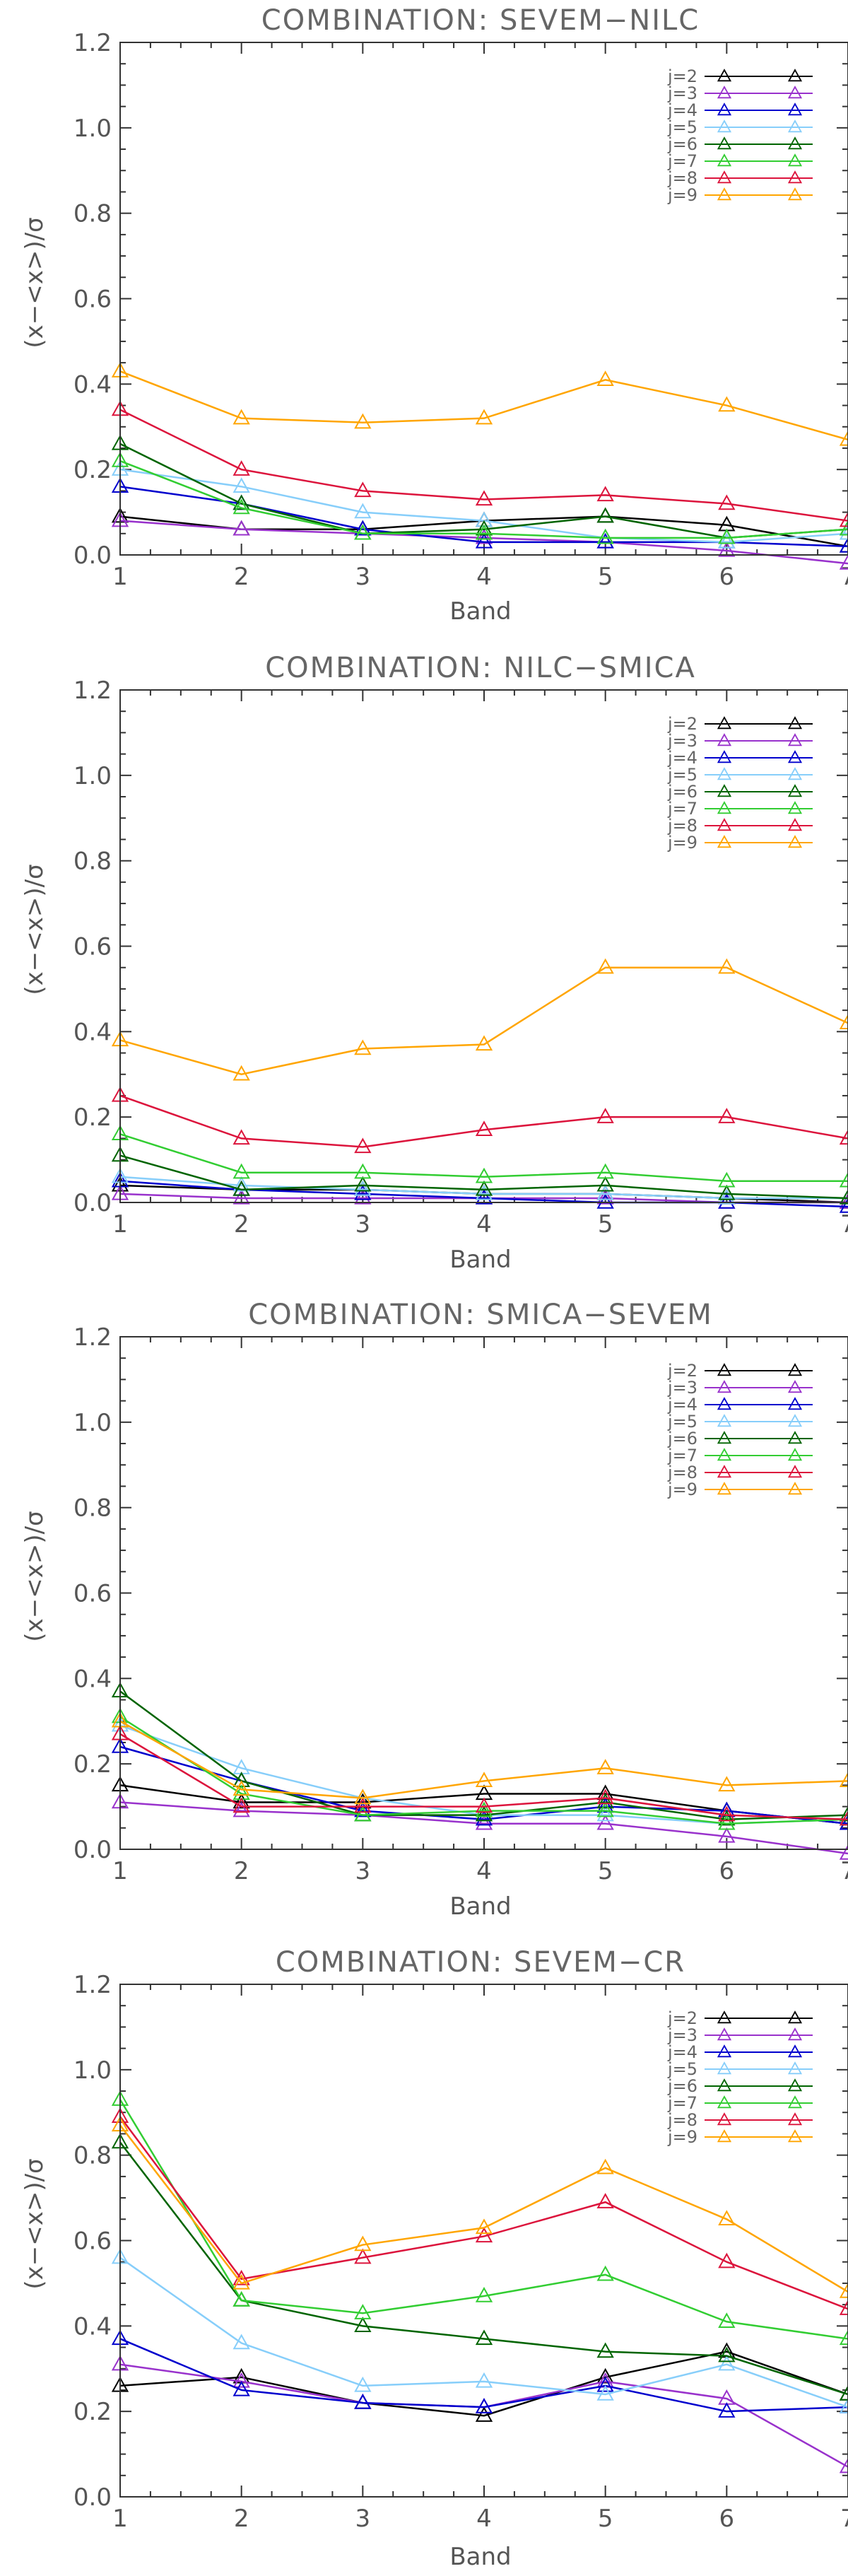  I want to click on legend-item: j=3, so click(740, 741).